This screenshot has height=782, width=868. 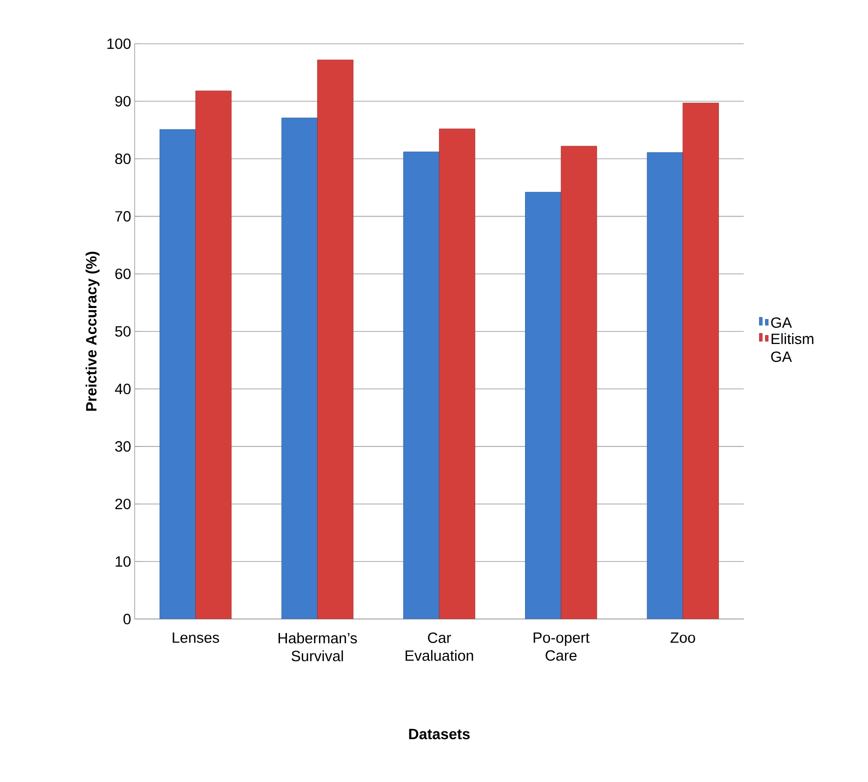 I want to click on y-tick-label: 90, so click(x=123, y=101).